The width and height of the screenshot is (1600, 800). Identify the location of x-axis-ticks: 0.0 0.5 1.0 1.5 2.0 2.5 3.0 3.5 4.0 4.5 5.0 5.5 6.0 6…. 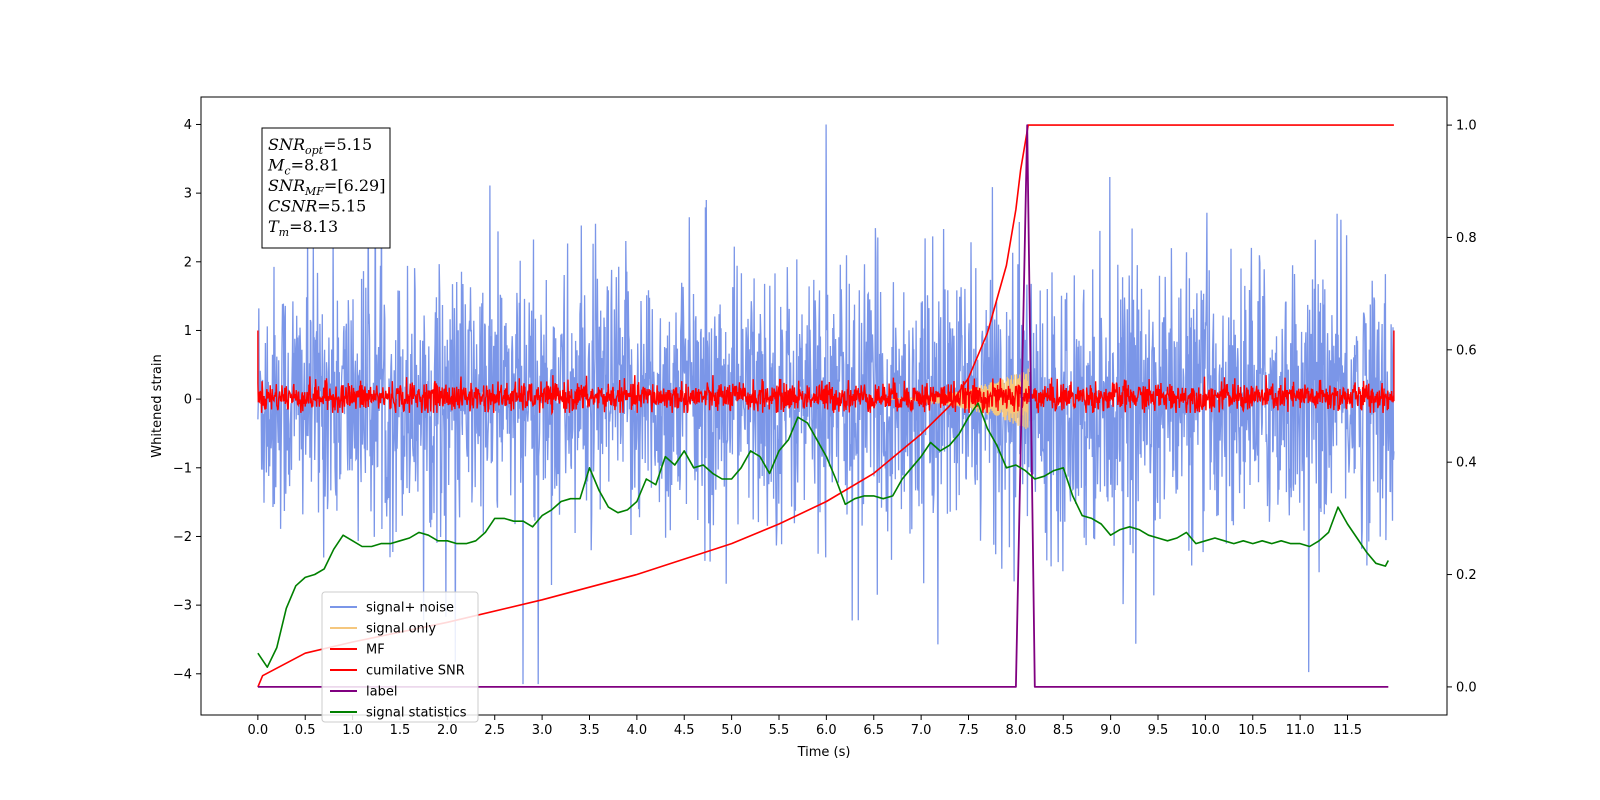
(805, 726).